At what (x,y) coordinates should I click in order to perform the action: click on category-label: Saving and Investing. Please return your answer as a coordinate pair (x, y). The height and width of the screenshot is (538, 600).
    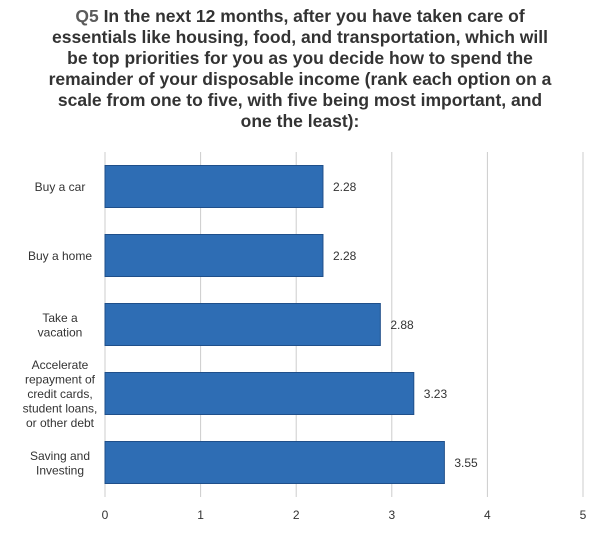
    Looking at the image, I should click on (60, 463).